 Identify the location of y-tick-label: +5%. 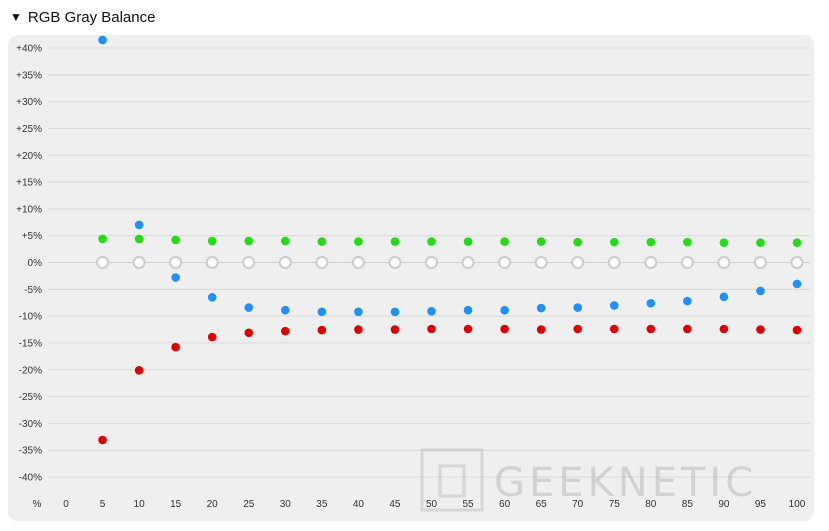
(32, 236).